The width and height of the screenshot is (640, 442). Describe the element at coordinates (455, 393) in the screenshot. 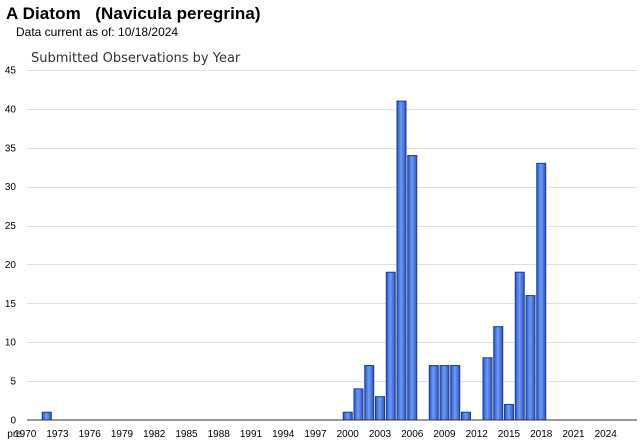

I see `bar-2010` at that location.